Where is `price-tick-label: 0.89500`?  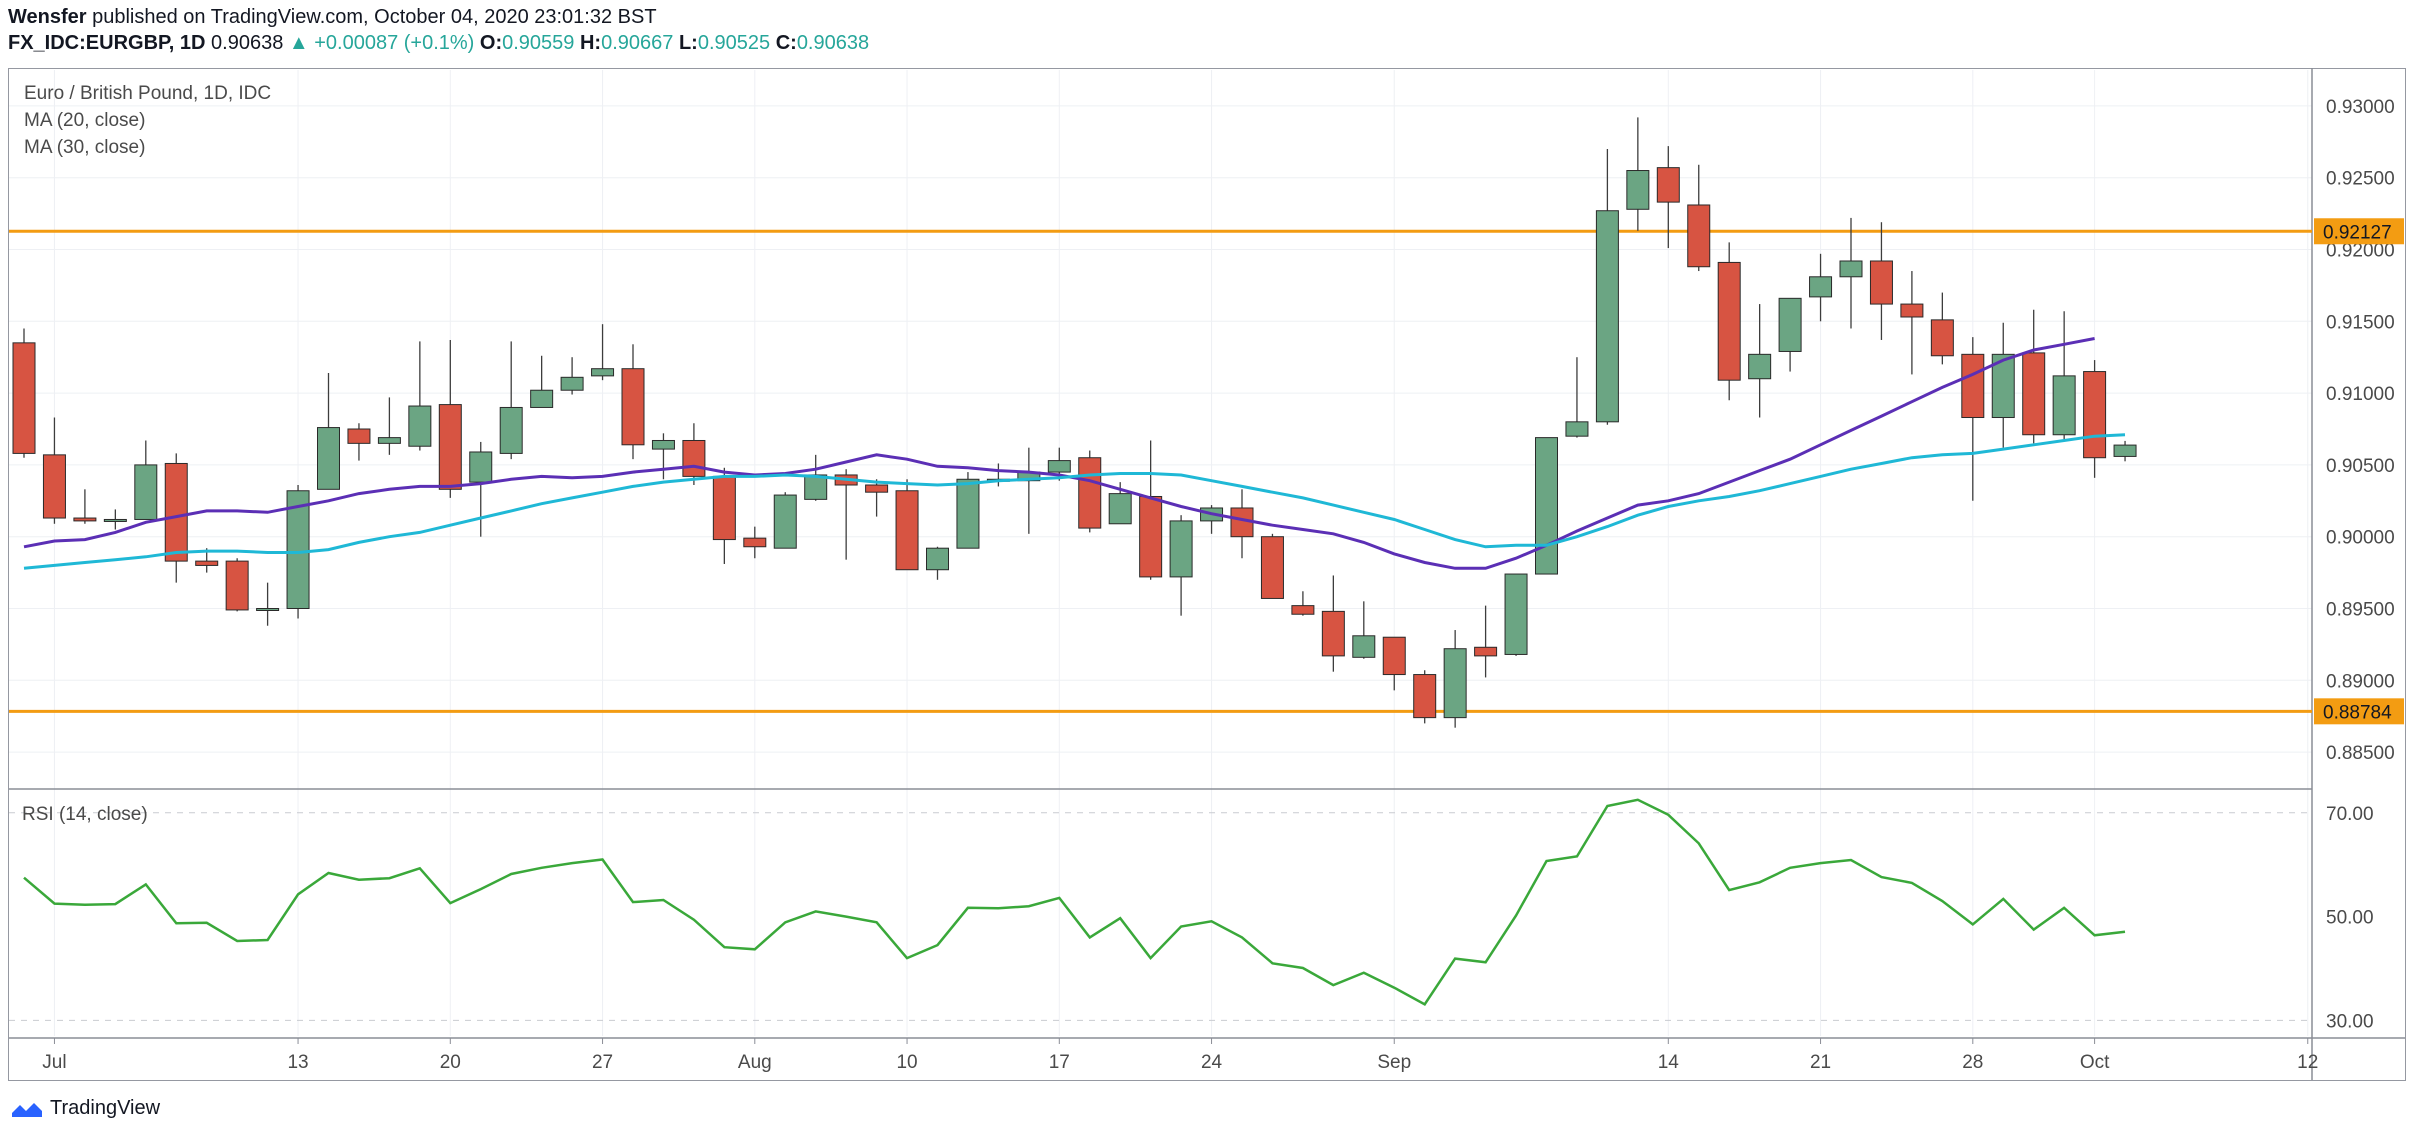
price-tick-label: 0.89500 is located at coordinates (2360, 610).